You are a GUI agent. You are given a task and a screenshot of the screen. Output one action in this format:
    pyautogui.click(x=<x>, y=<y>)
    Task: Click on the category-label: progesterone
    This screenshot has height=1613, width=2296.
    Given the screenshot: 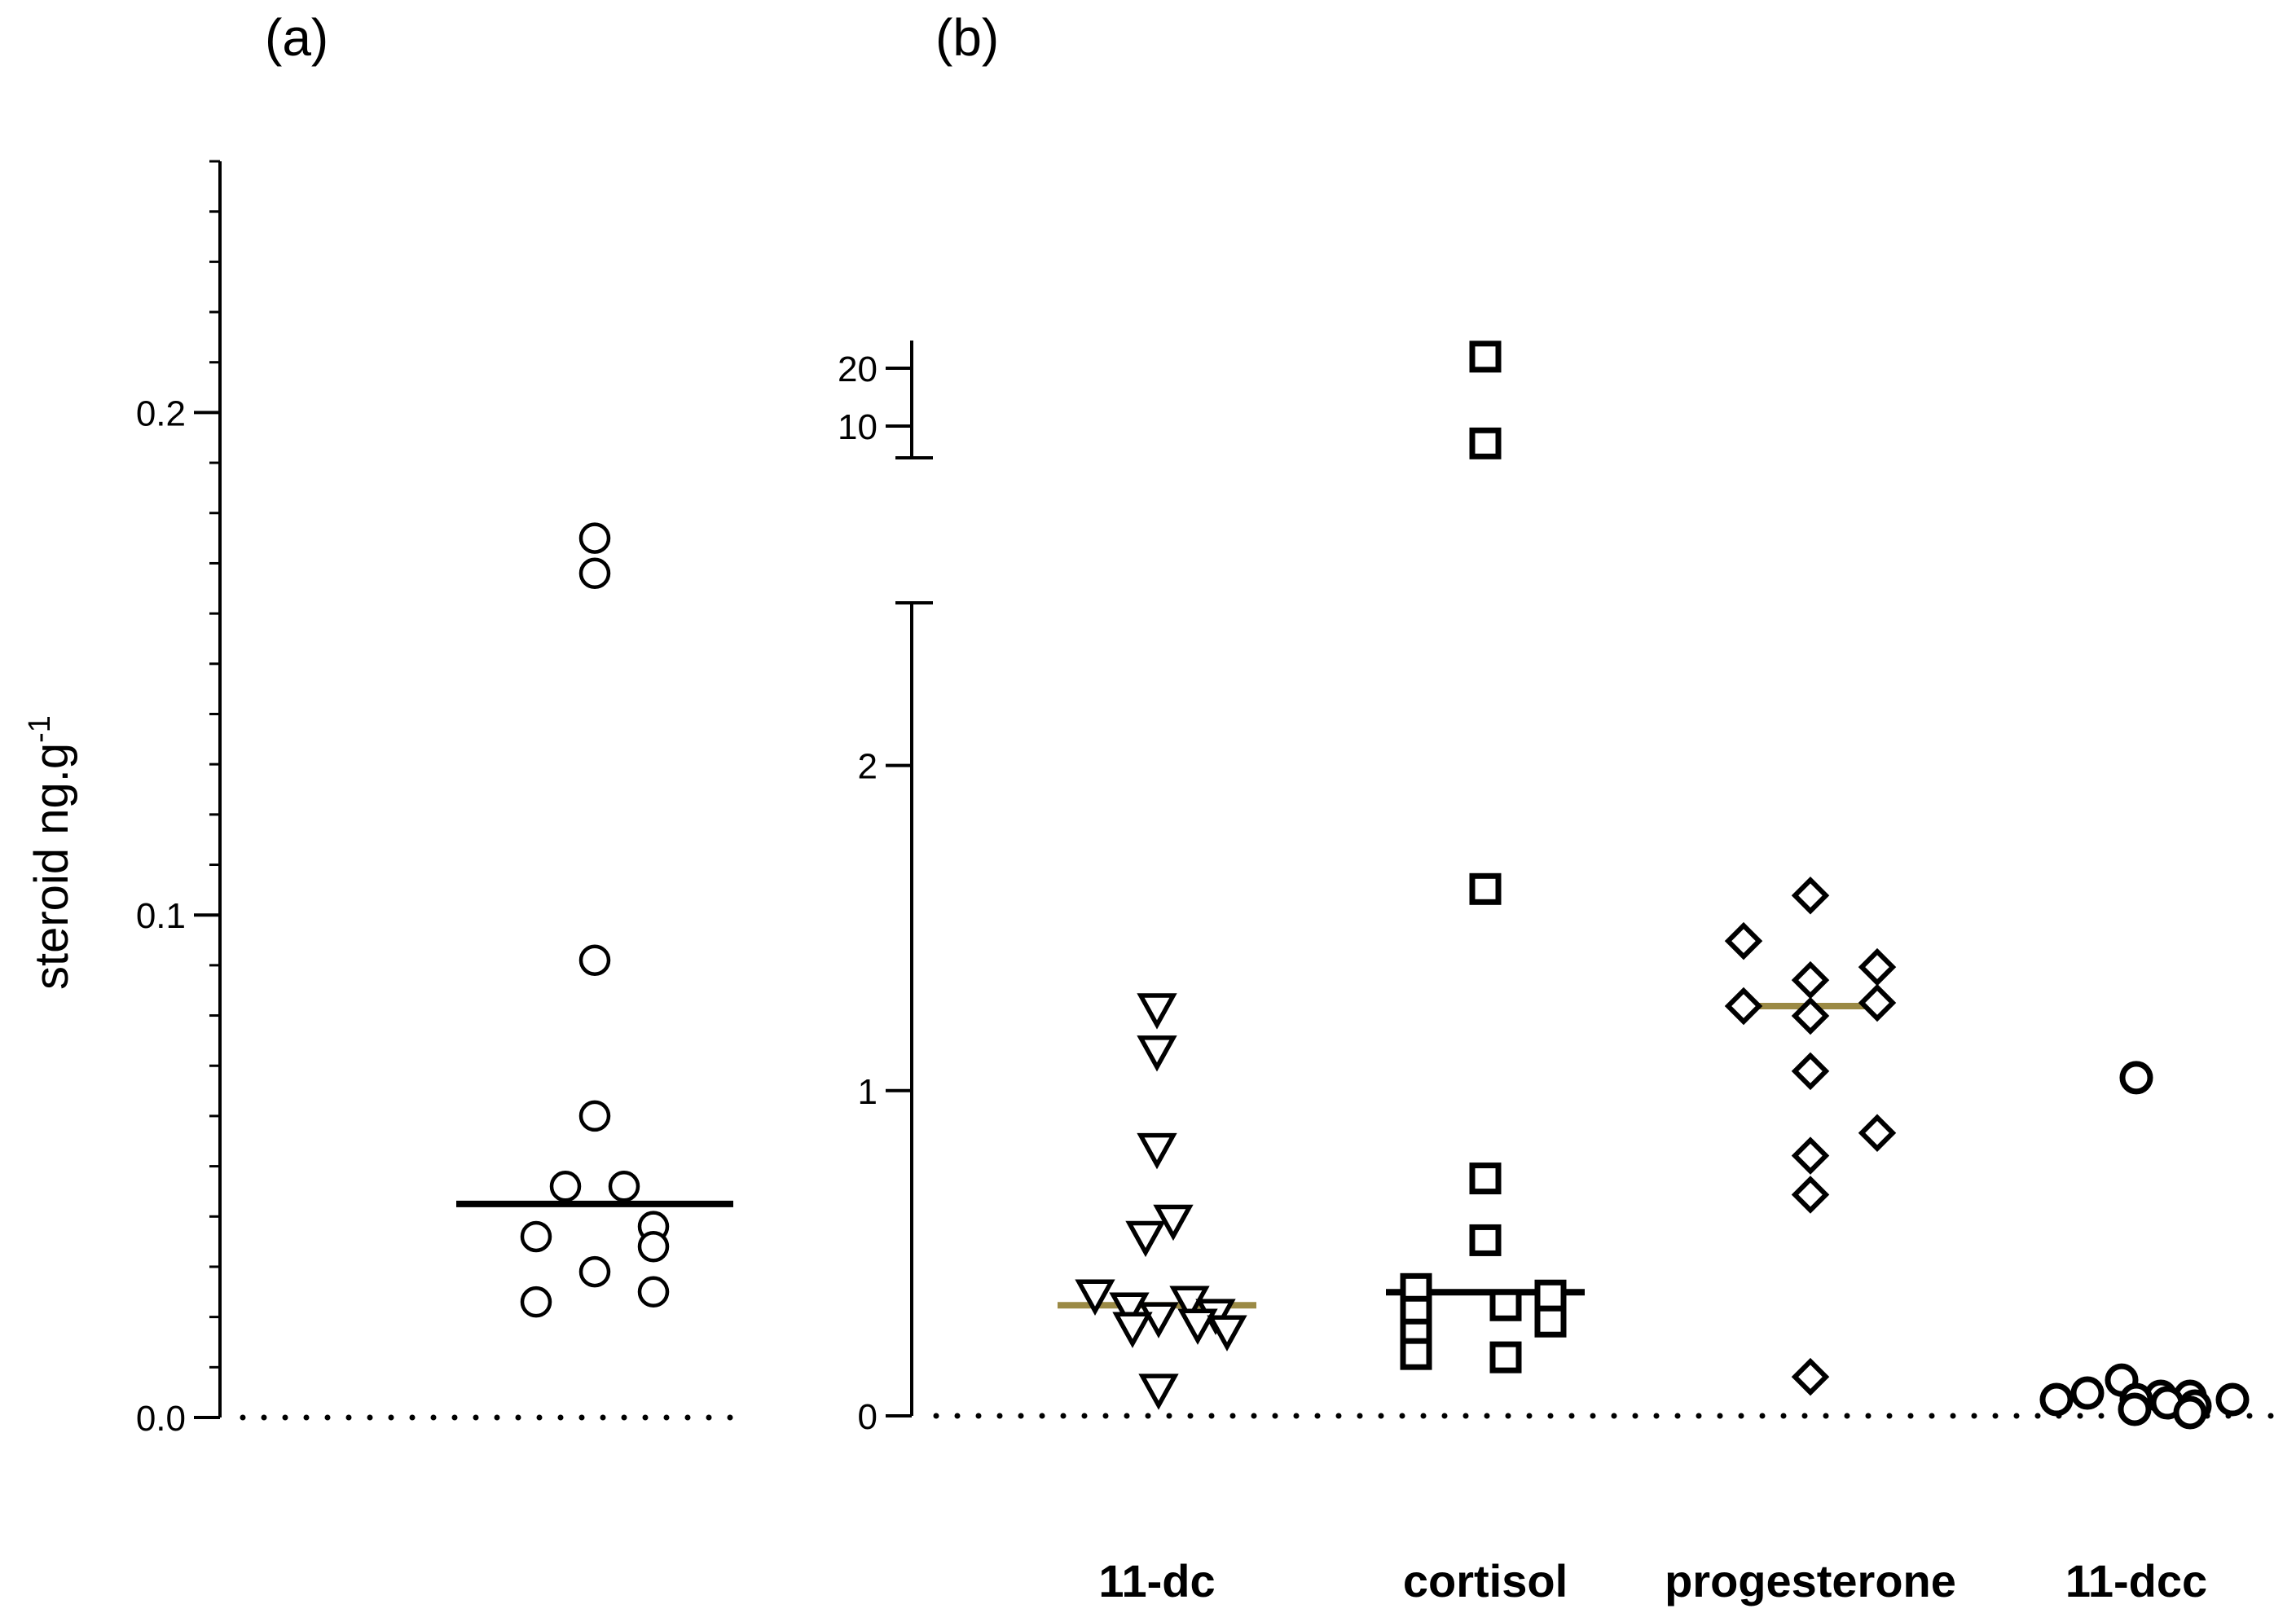 What is the action you would take?
    pyautogui.click(x=1811, y=1580)
    